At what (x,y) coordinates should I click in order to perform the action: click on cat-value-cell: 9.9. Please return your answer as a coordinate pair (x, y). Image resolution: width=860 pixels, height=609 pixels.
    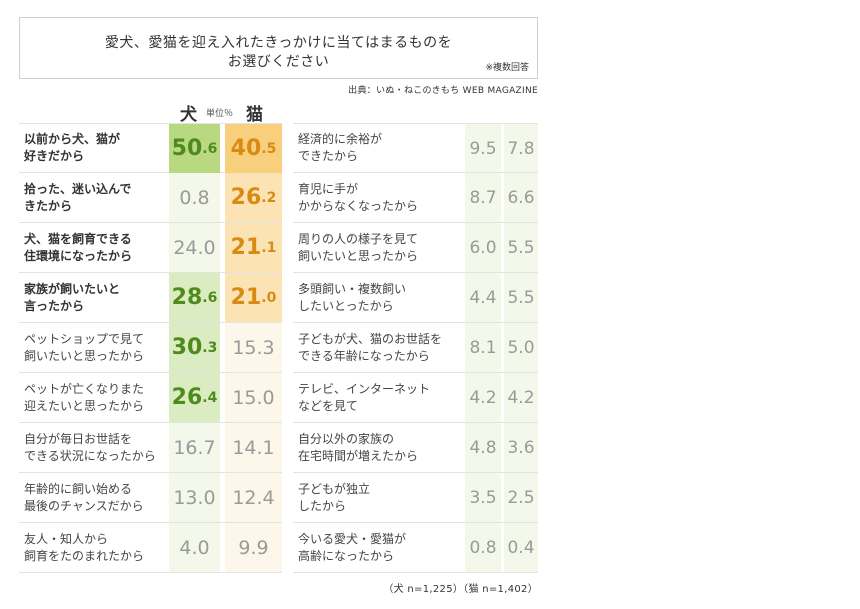
    Looking at the image, I should click on (253, 547).